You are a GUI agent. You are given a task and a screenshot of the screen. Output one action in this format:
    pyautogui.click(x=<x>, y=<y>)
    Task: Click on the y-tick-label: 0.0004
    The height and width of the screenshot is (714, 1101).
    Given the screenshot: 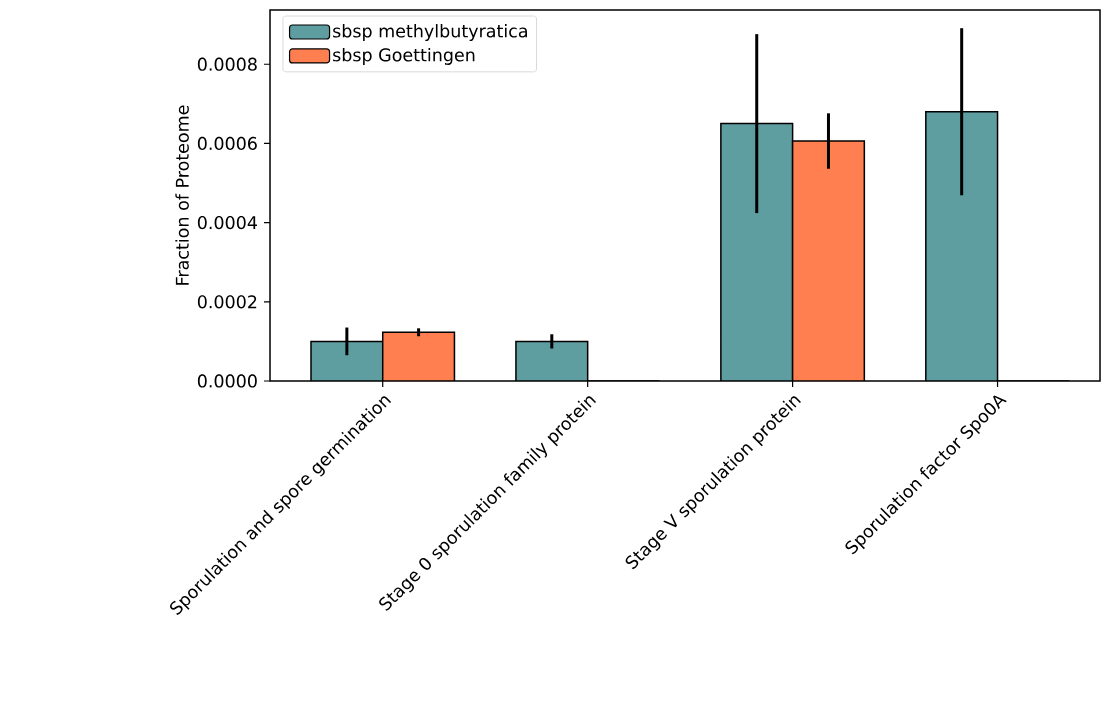 What is the action you would take?
    pyautogui.click(x=227, y=222)
    